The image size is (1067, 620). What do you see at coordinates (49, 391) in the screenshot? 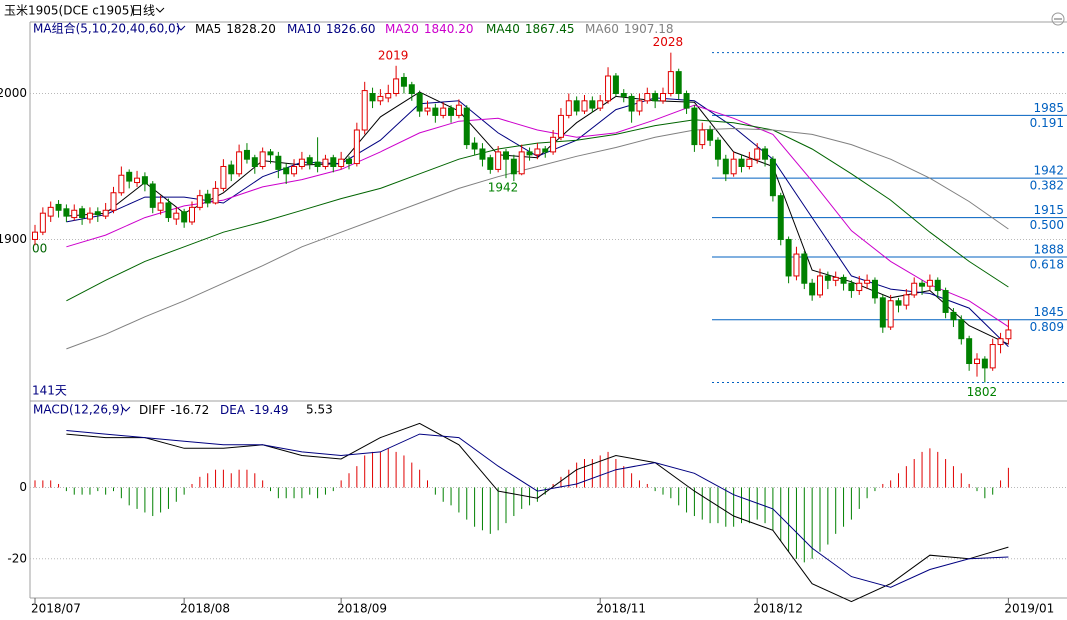
I see `days-label: 141天` at bounding box center [49, 391].